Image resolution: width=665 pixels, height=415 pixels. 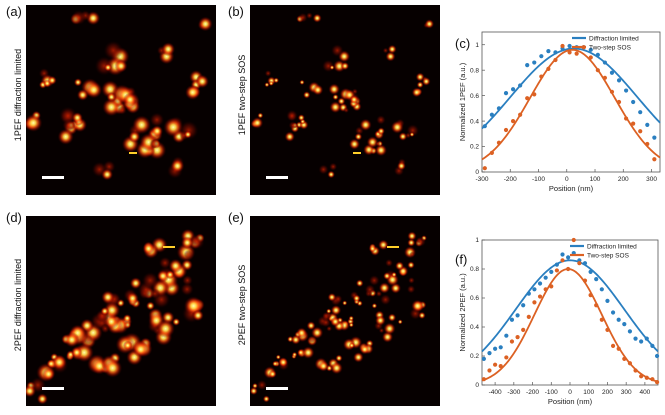 I want to click on plot-frame, so click(x=571, y=102).